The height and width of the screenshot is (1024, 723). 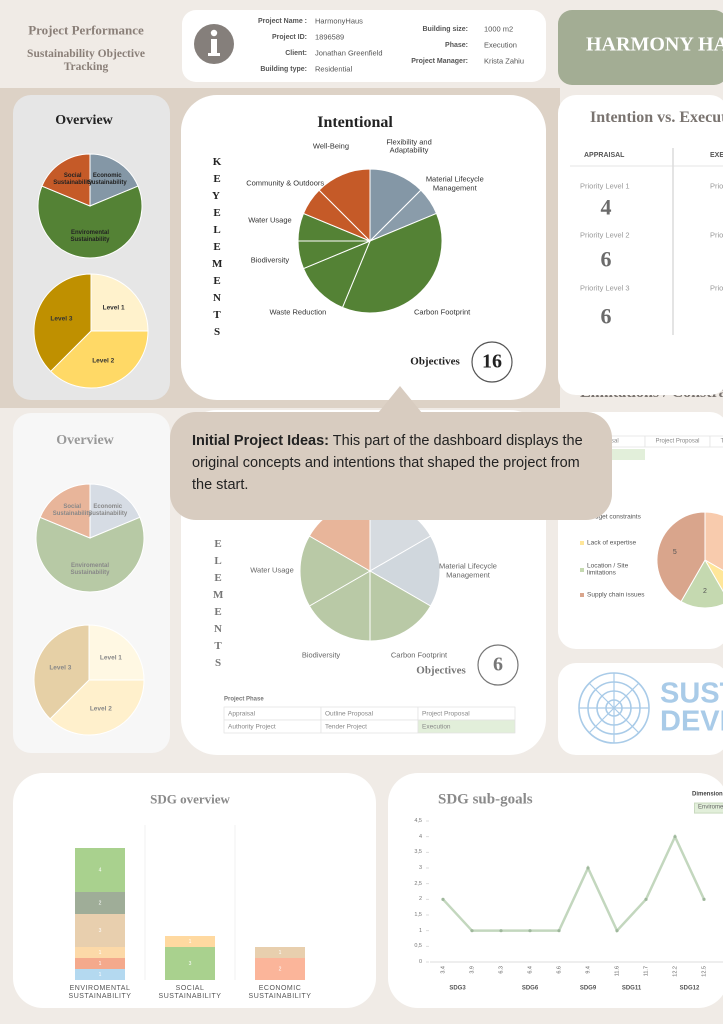 What do you see at coordinates (646, 971) in the screenshot?
I see `x-tick-label: 11.7` at bounding box center [646, 971].